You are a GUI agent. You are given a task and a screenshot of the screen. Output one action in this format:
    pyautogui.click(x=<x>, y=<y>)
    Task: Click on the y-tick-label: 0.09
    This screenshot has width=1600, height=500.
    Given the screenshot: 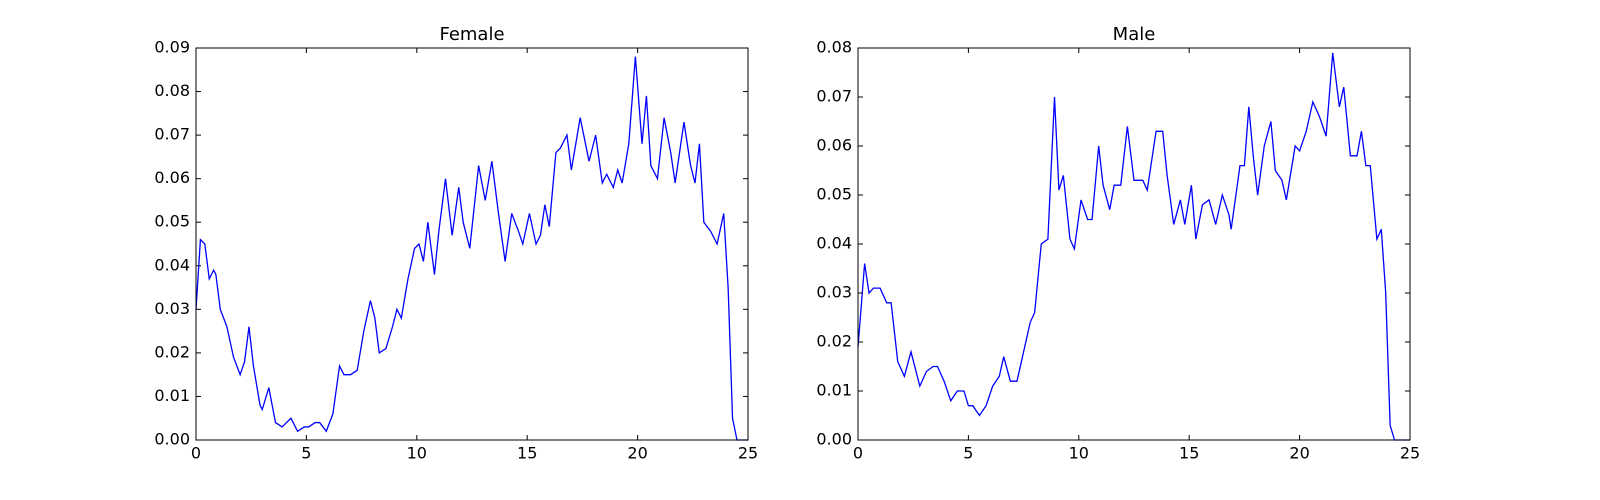 What is the action you would take?
    pyautogui.click(x=172, y=47)
    